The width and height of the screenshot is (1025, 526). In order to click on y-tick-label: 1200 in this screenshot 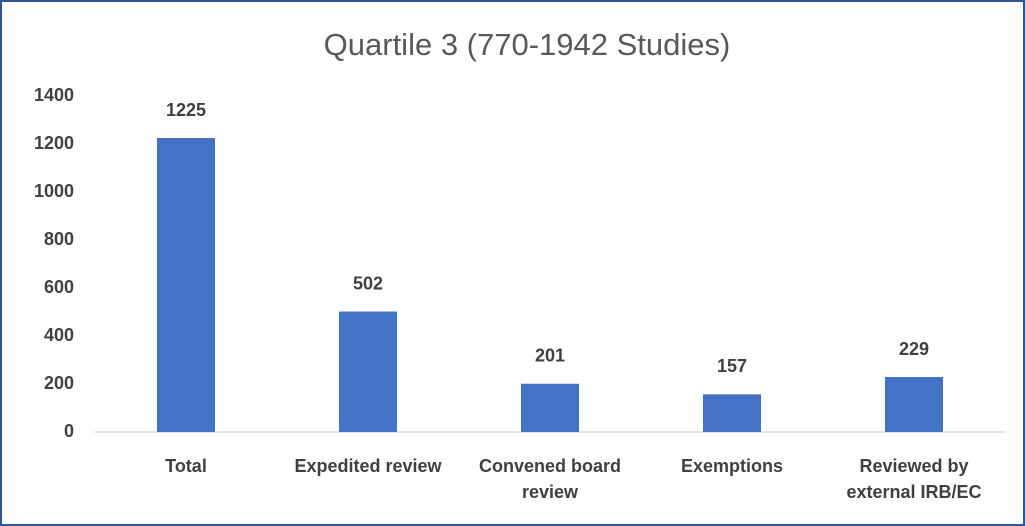, I will do `click(54, 143)`.